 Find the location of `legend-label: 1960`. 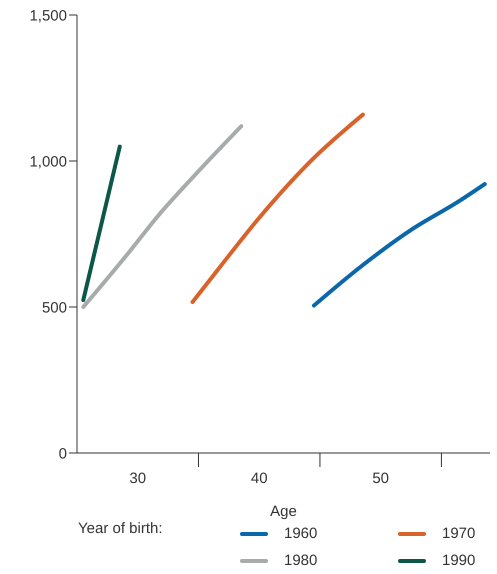

legend-label: 1960 is located at coordinates (301, 533).